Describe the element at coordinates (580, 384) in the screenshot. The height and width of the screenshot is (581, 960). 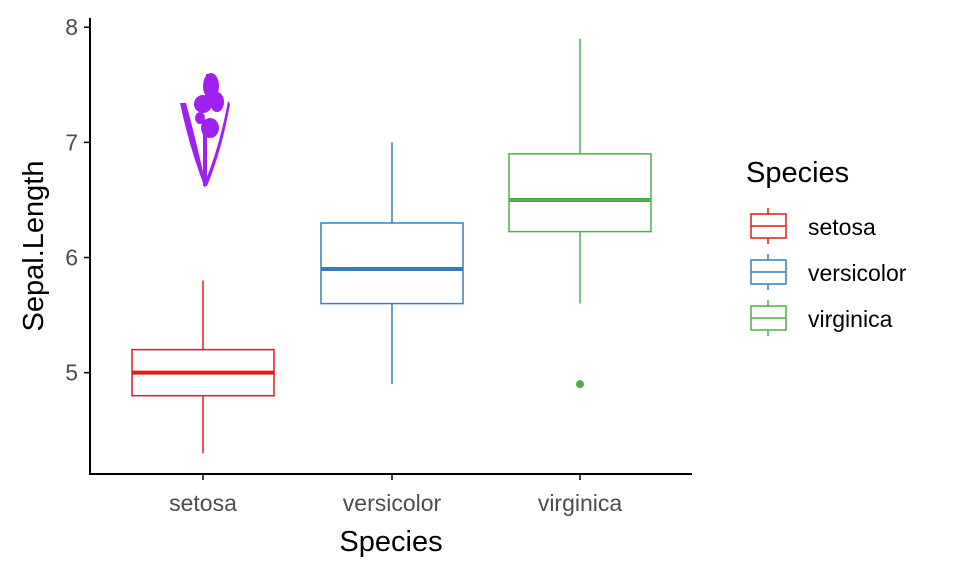
I see `outlier-point` at that location.